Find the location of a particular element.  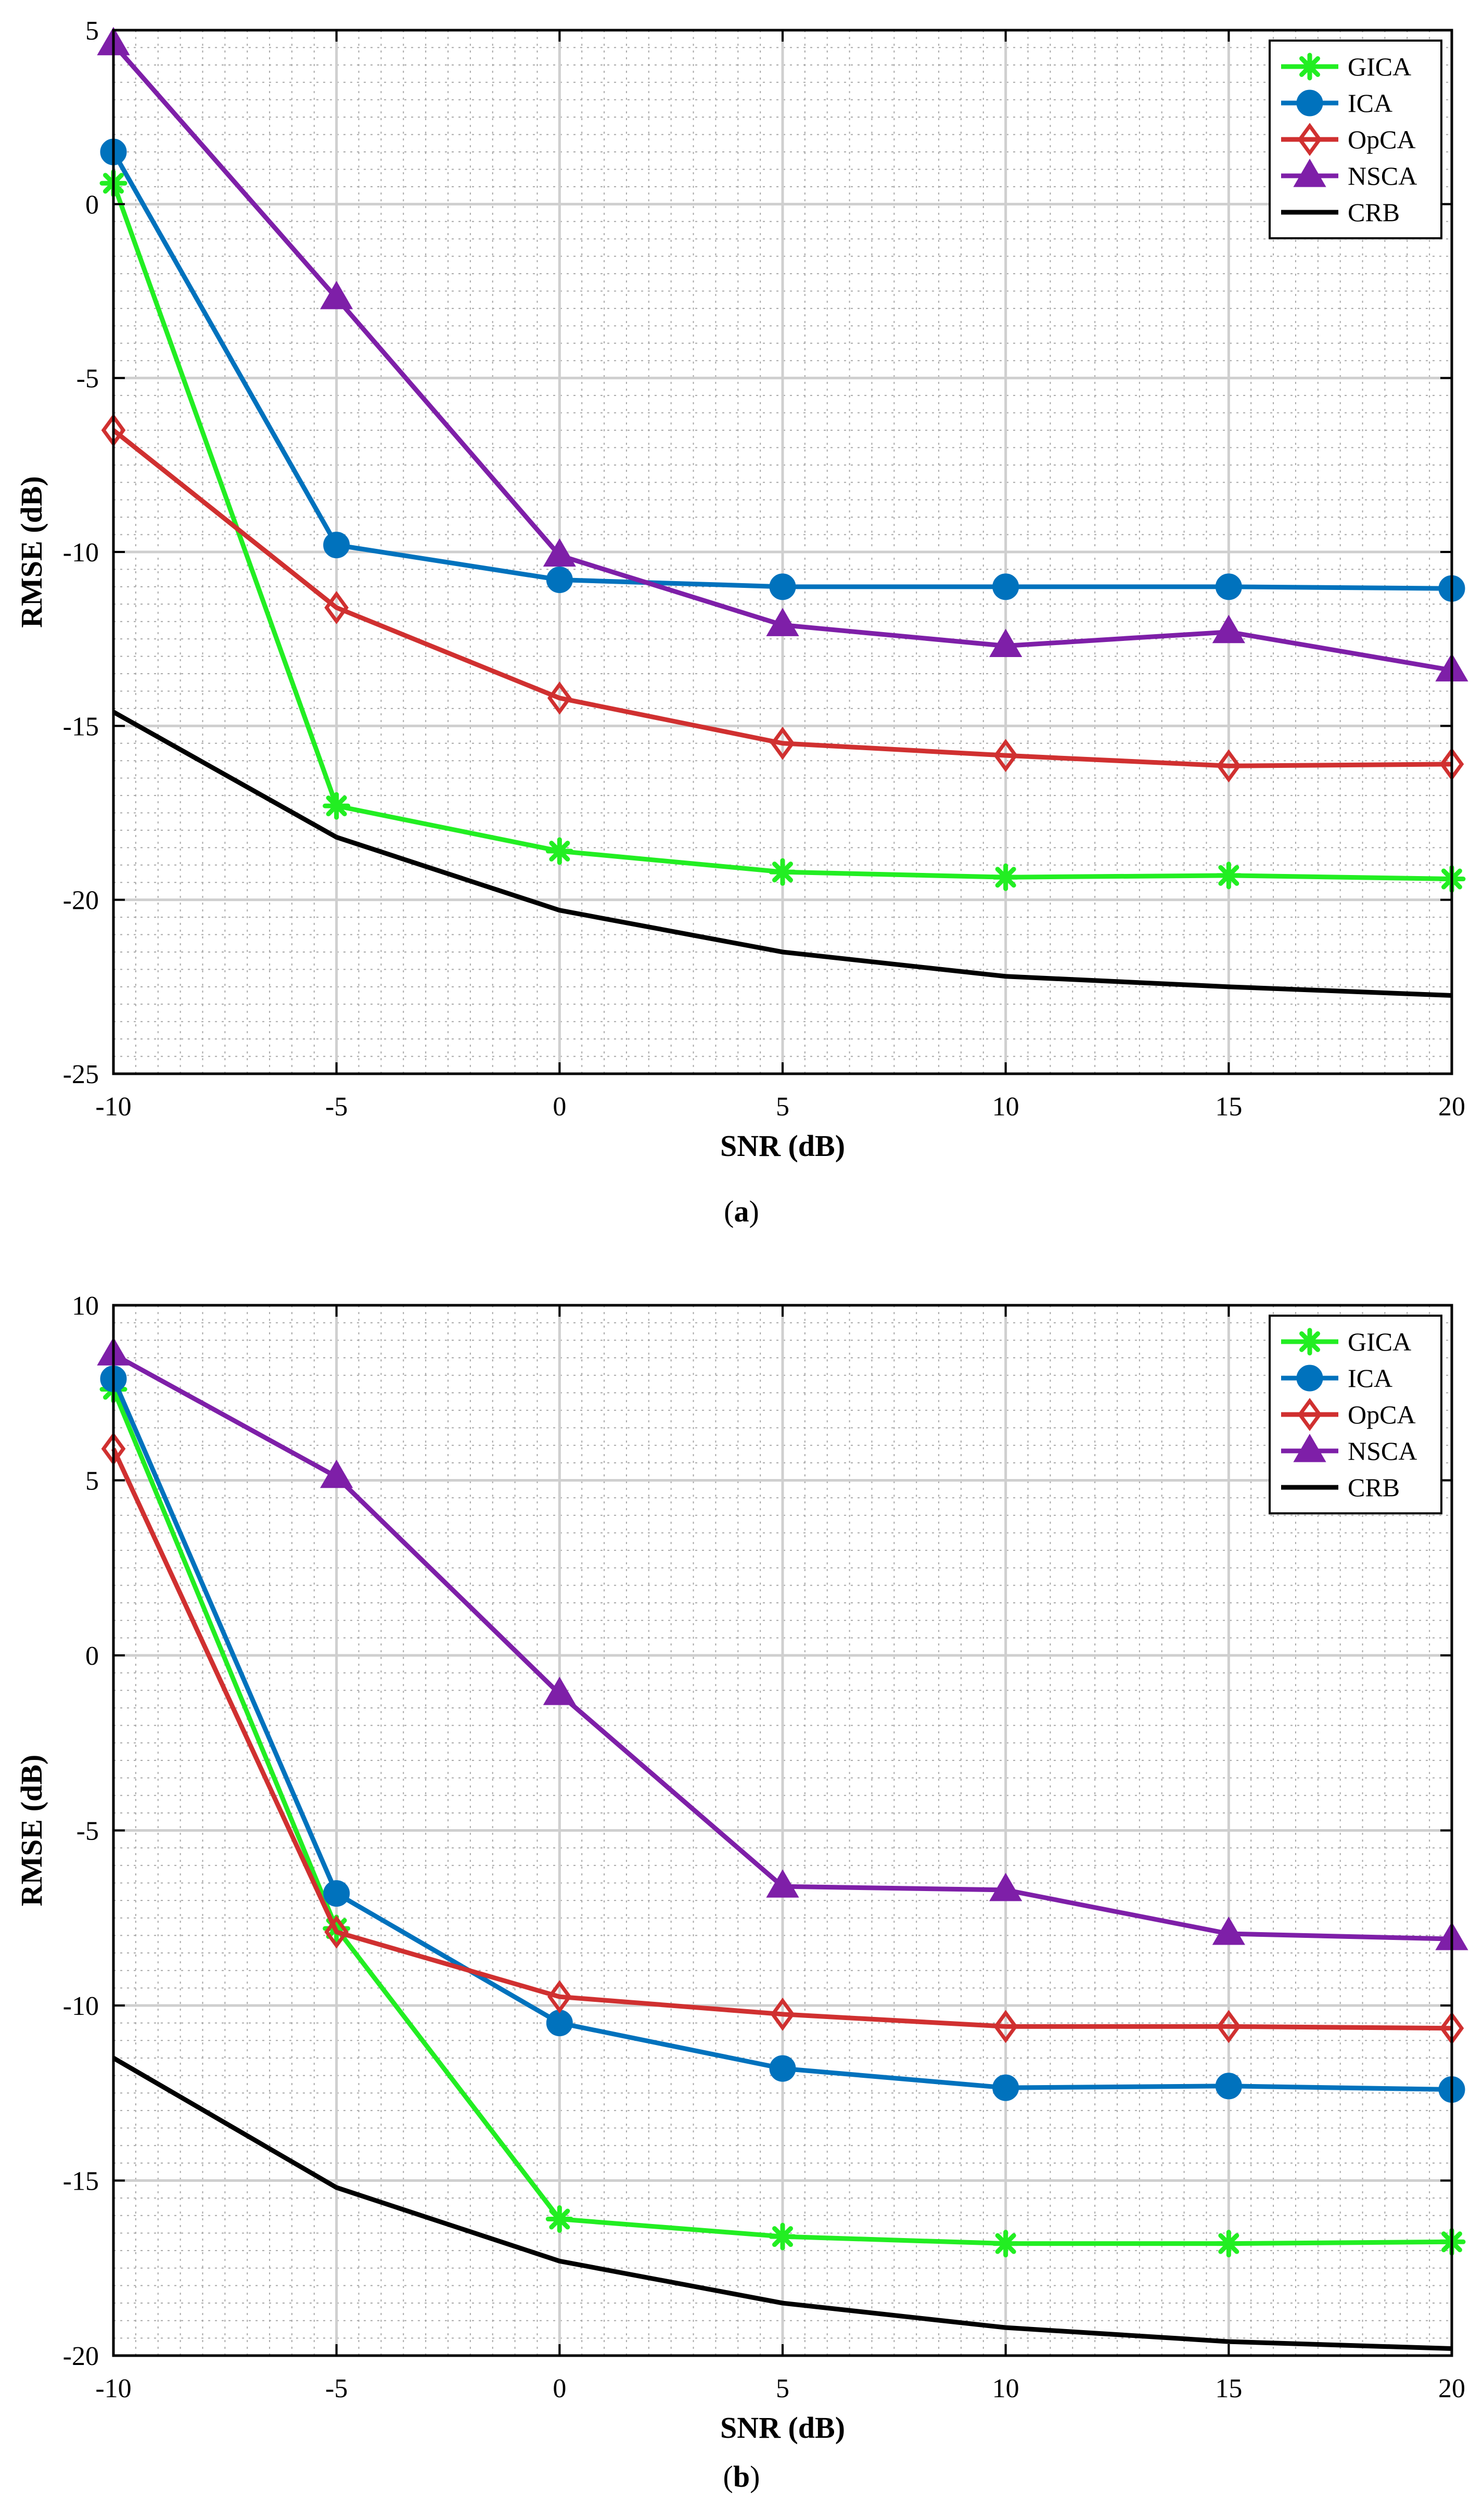

y-tick-label-1: -15 is located at coordinates (81, 2181).